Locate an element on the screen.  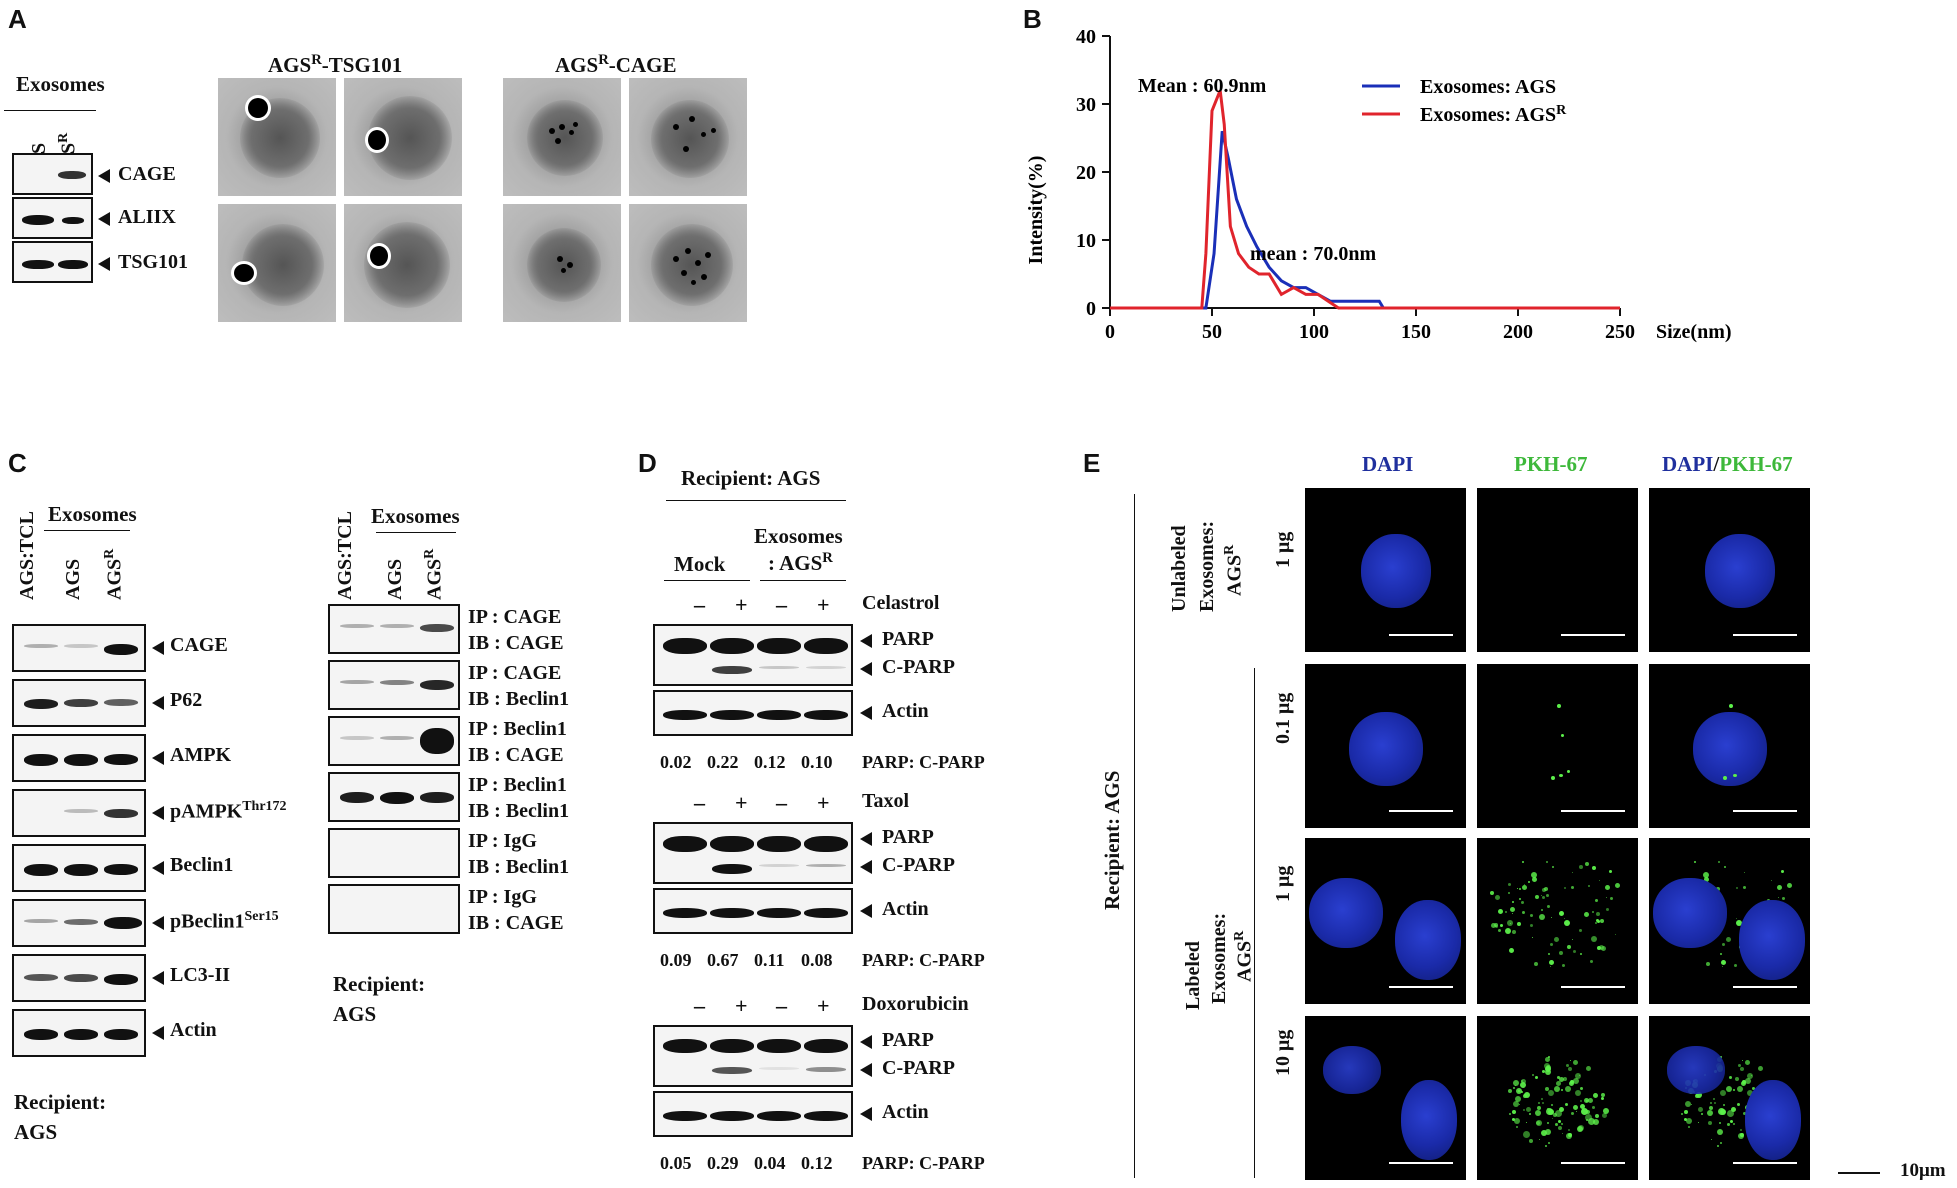
labeled-label: Labeled is located at coordinates (1193, 975).